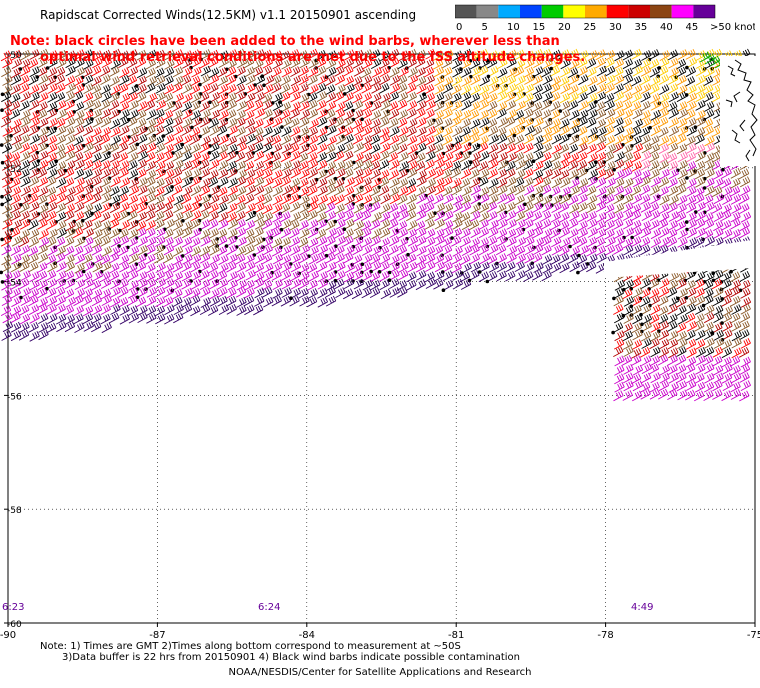 The width and height of the screenshot is (760, 688). I want to click on color-legend-label: 40, so click(666, 27).